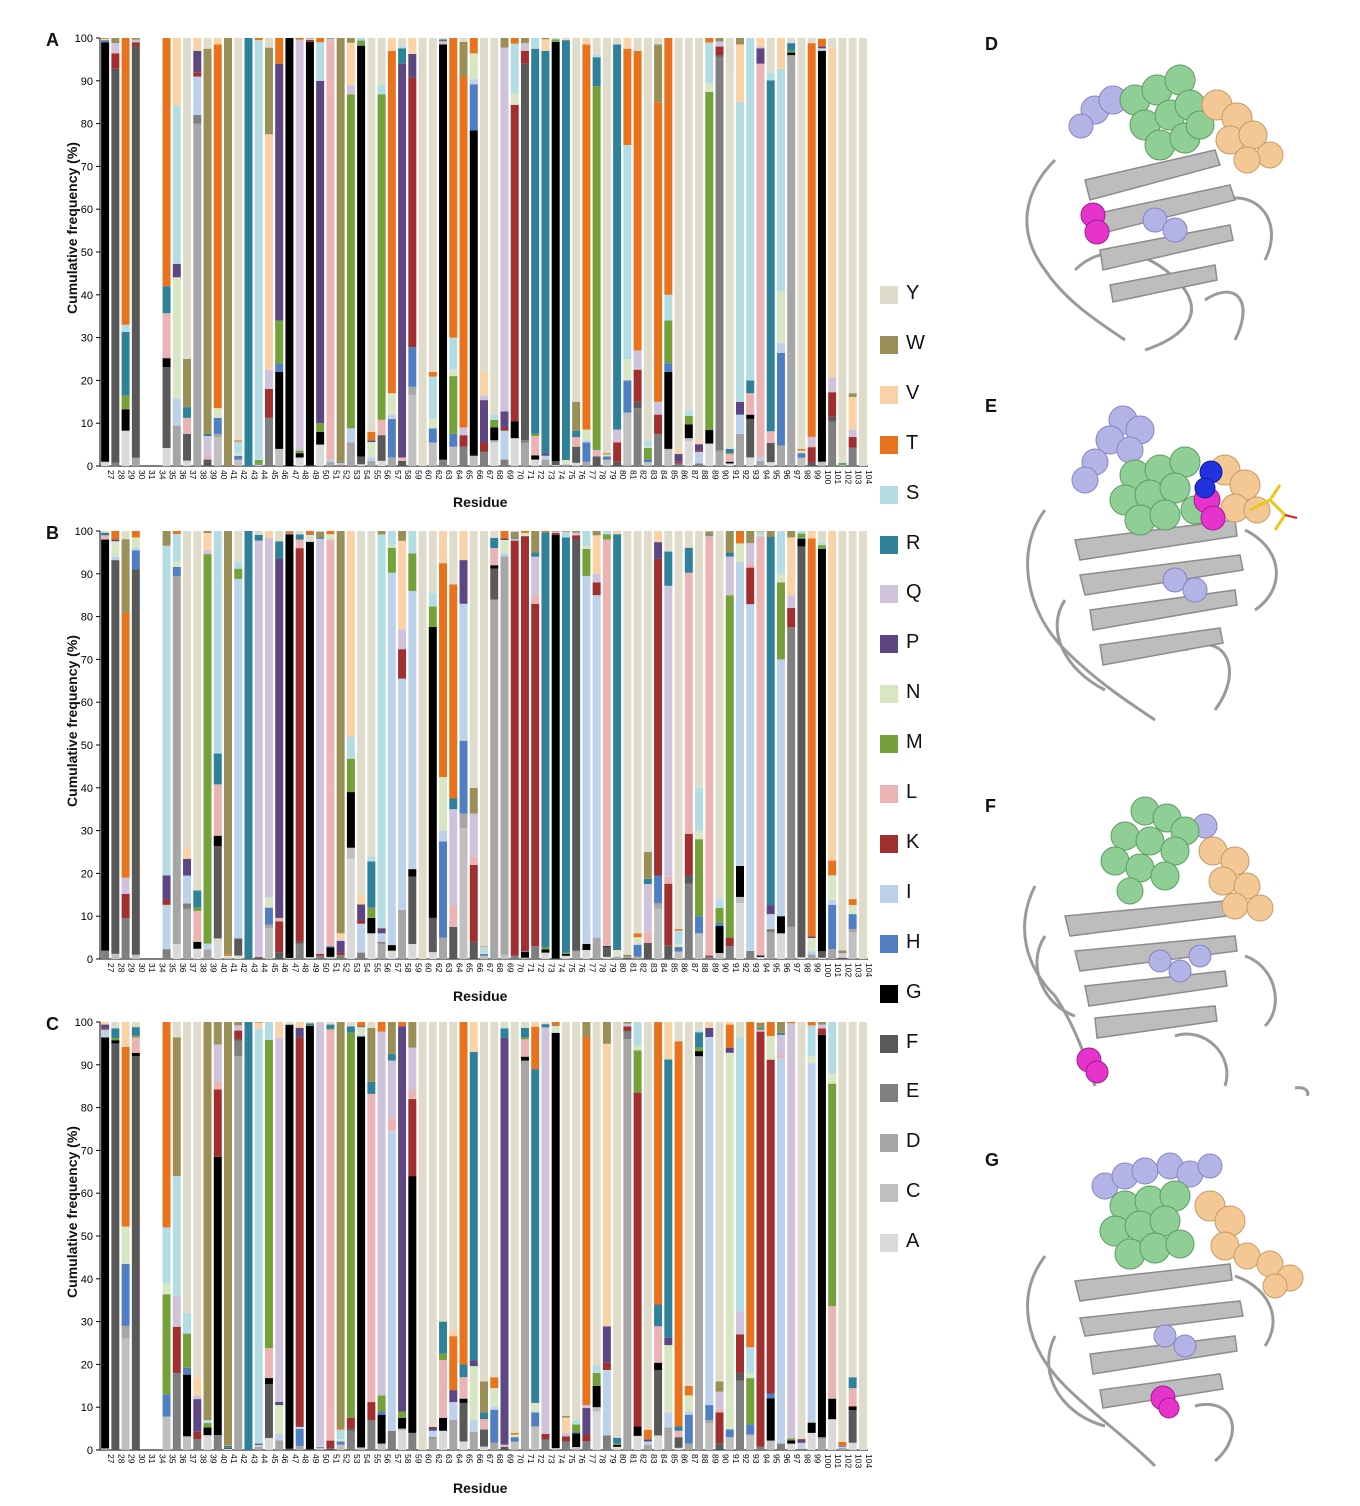  Describe the element at coordinates (756, 475) in the screenshot. I see `x-tick-label: 93` at that location.